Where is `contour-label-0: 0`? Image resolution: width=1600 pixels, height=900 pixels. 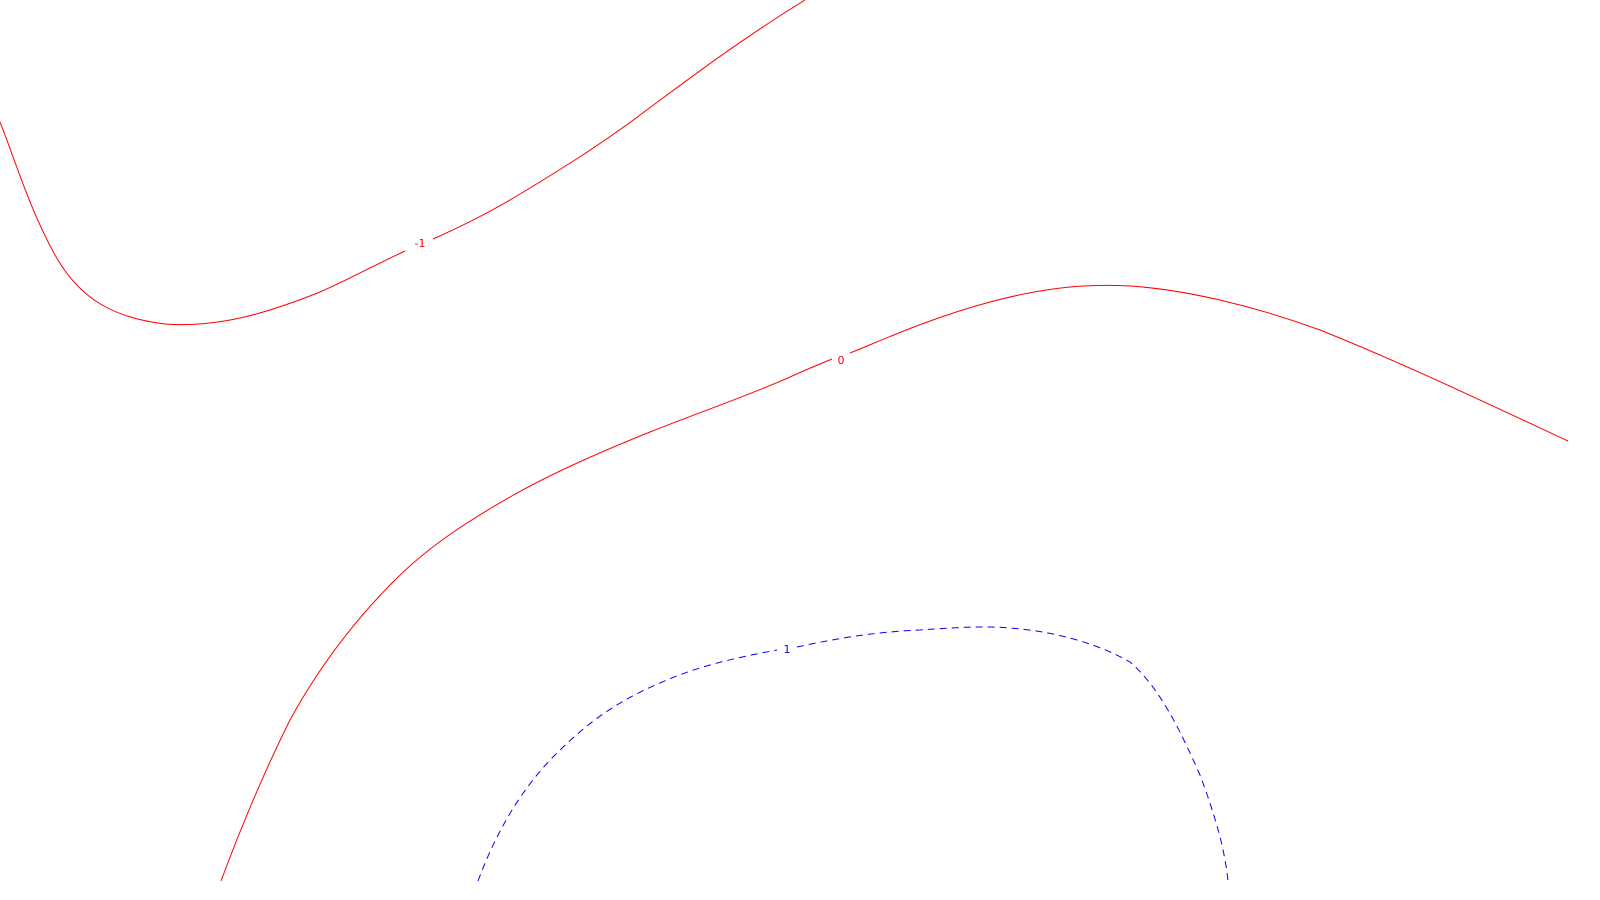 contour-label-0: 0 is located at coordinates (841, 360).